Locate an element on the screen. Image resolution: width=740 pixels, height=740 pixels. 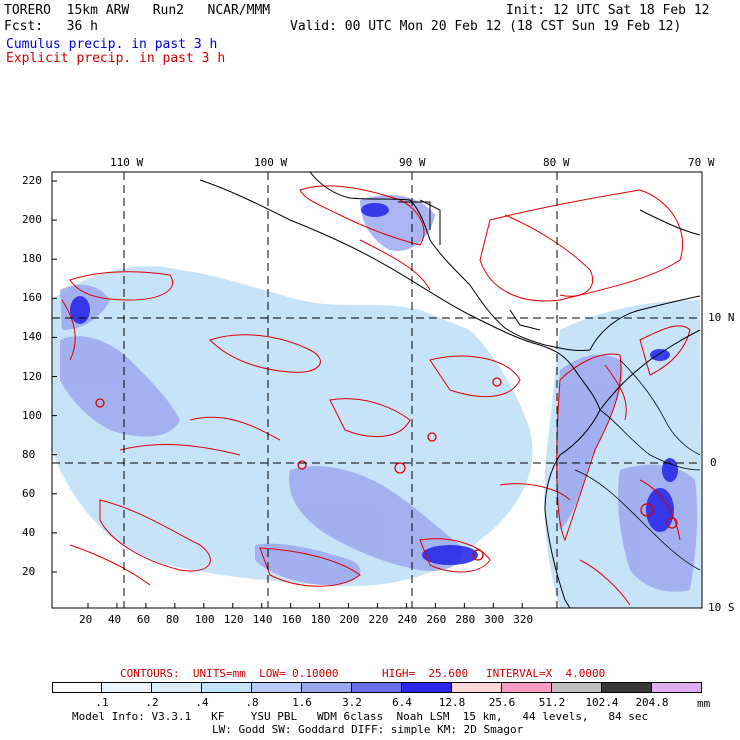
x-tick-label: 280 is located at coordinates (465, 619).